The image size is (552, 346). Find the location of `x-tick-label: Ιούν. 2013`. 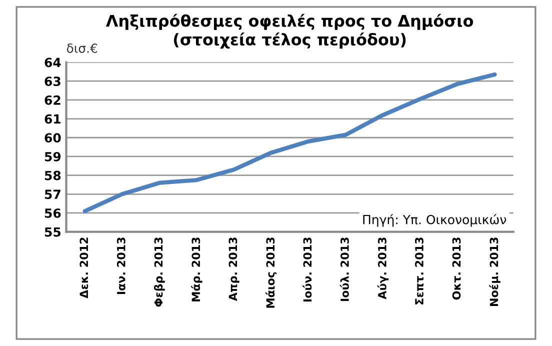

x-tick-label: Ιούν. 2013 is located at coordinates (307, 270).